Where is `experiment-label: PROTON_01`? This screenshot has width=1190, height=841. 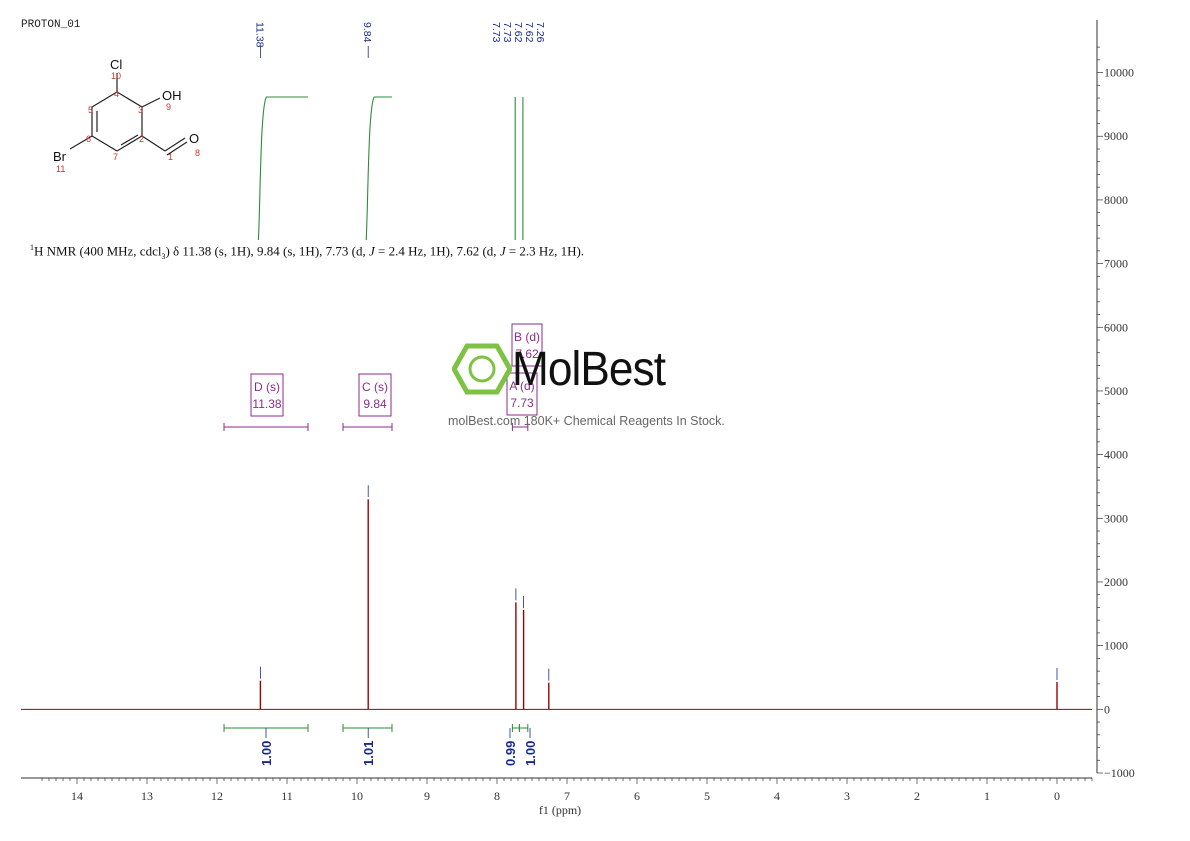
experiment-label: PROTON_01 is located at coordinates (51, 25).